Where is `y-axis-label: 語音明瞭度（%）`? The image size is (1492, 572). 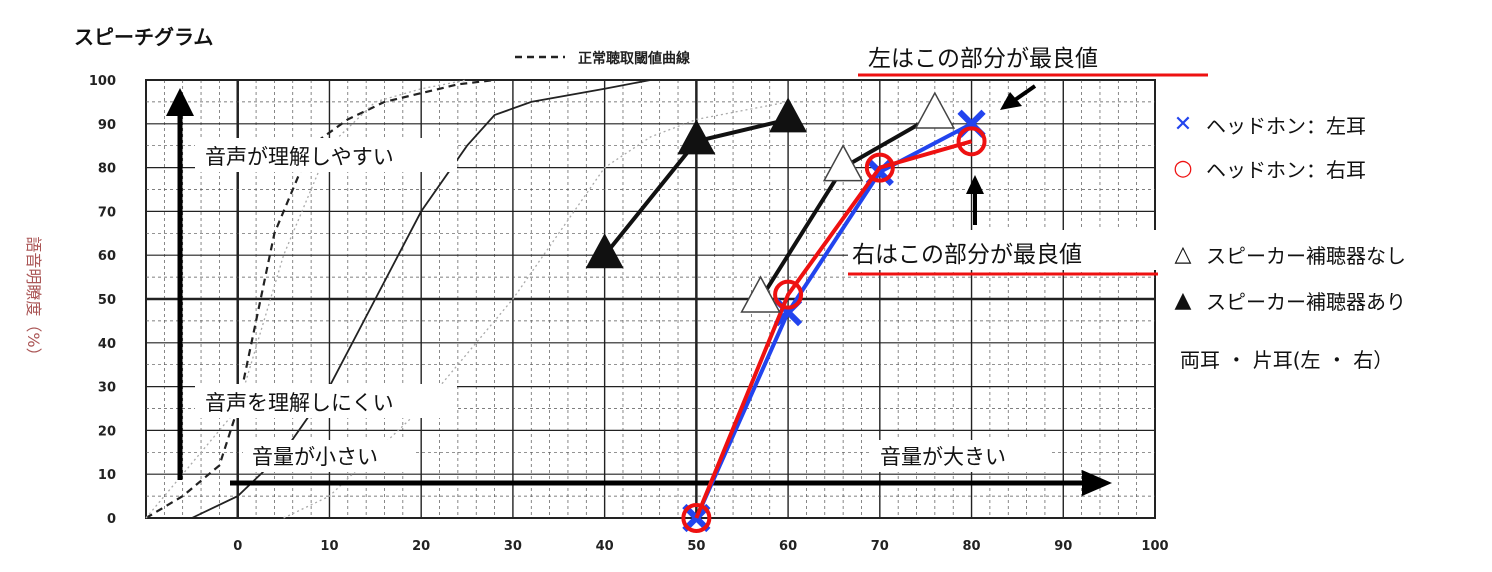 y-axis-label: 語音明瞭度（%） is located at coordinates (33, 299).